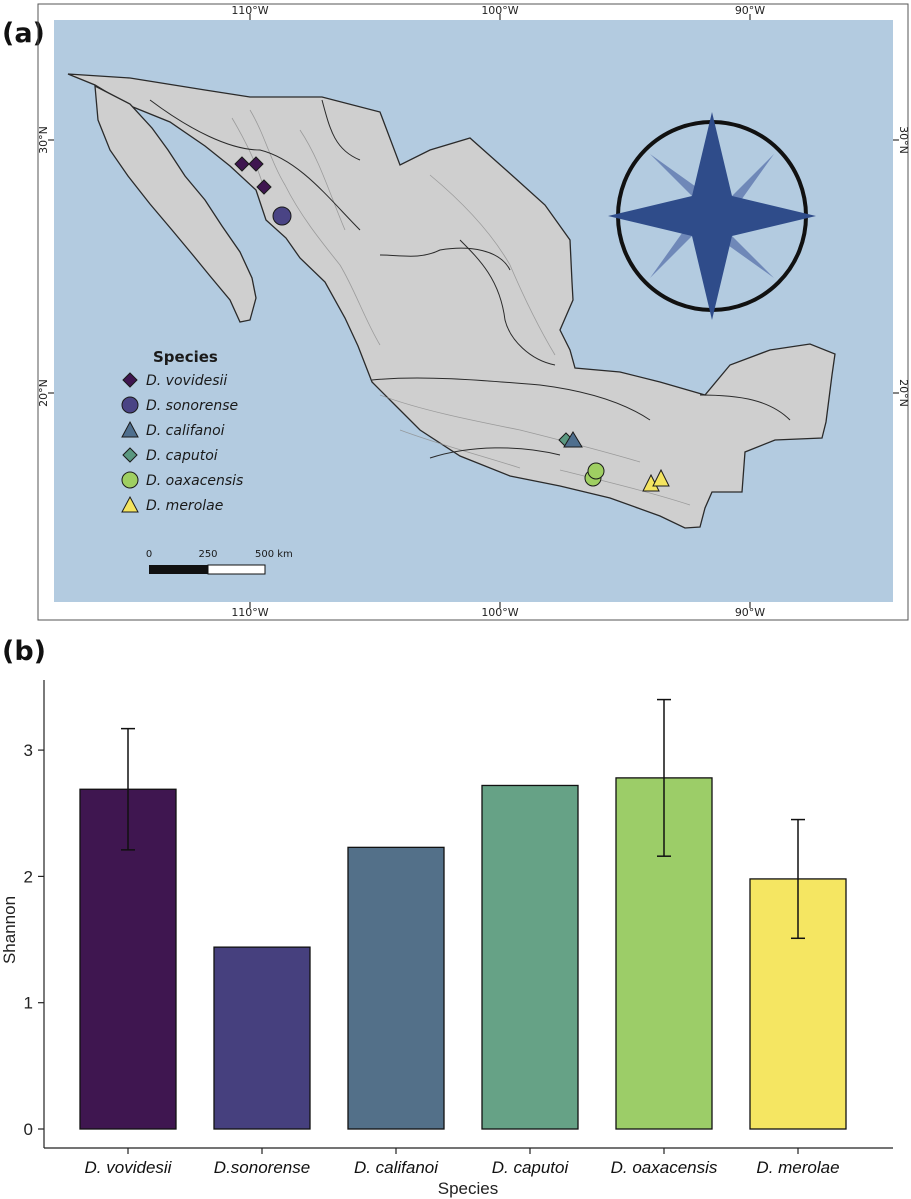  What do you see at coordinates (664, 1167) in the screenshot?
I see `x-tick-label: D. oaxacensis` at bounding box center [664, 1167].